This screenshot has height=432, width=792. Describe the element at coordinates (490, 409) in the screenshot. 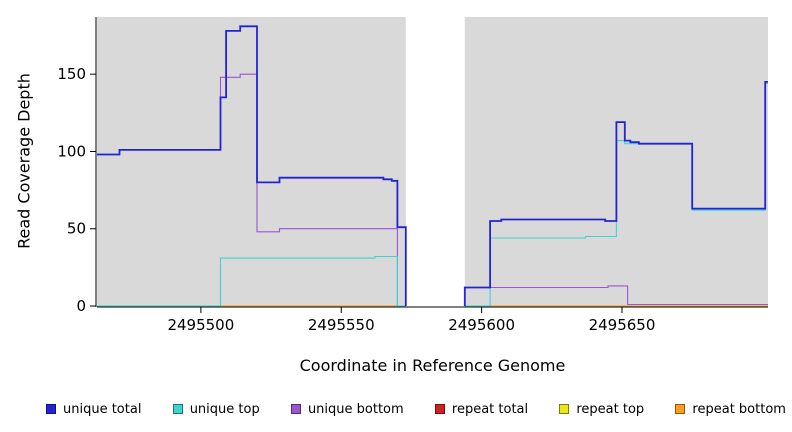

I see `legend-label: repeat total` at that location.